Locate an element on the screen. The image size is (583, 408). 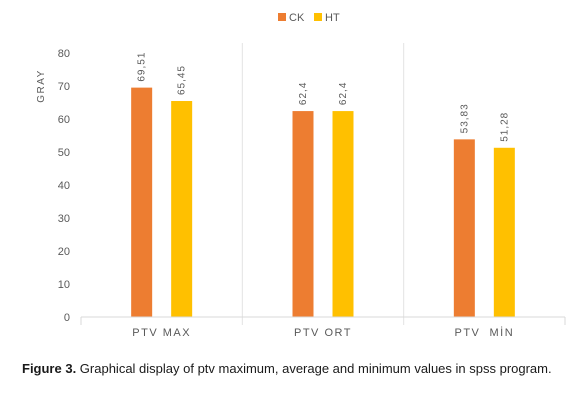
data-label: 69,51 is located at coordinates (142, 67).